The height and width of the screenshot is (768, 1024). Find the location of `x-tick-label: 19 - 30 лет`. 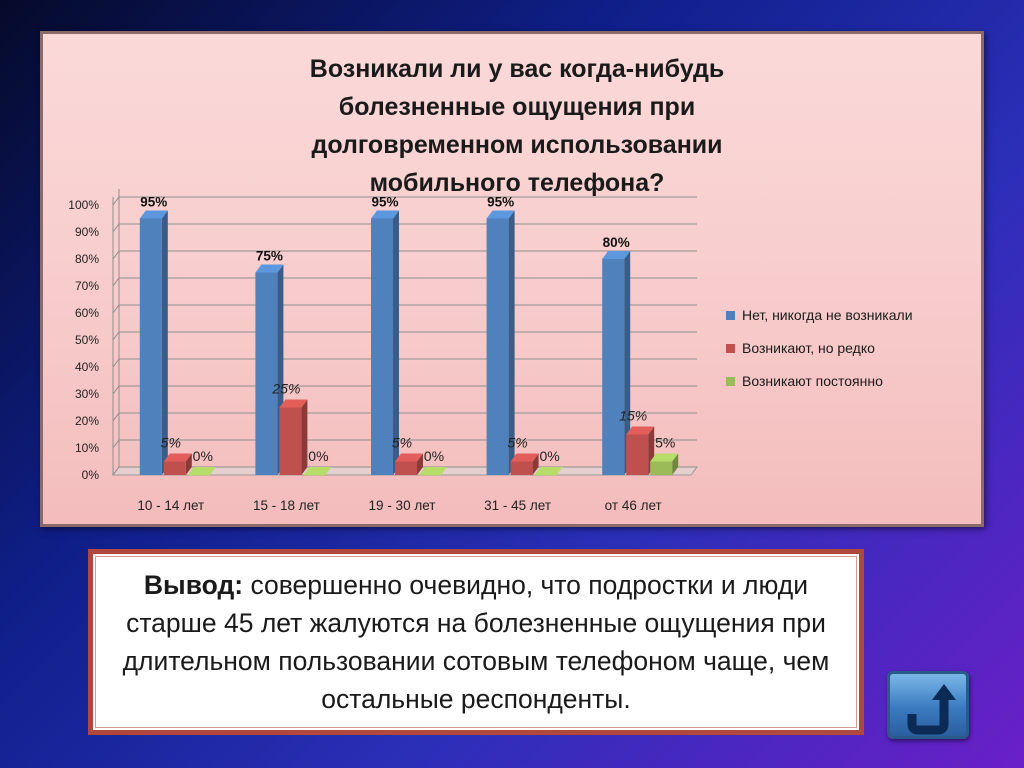

x-tick-label: 19 - 30 лет is located at coordinates (402, 505).